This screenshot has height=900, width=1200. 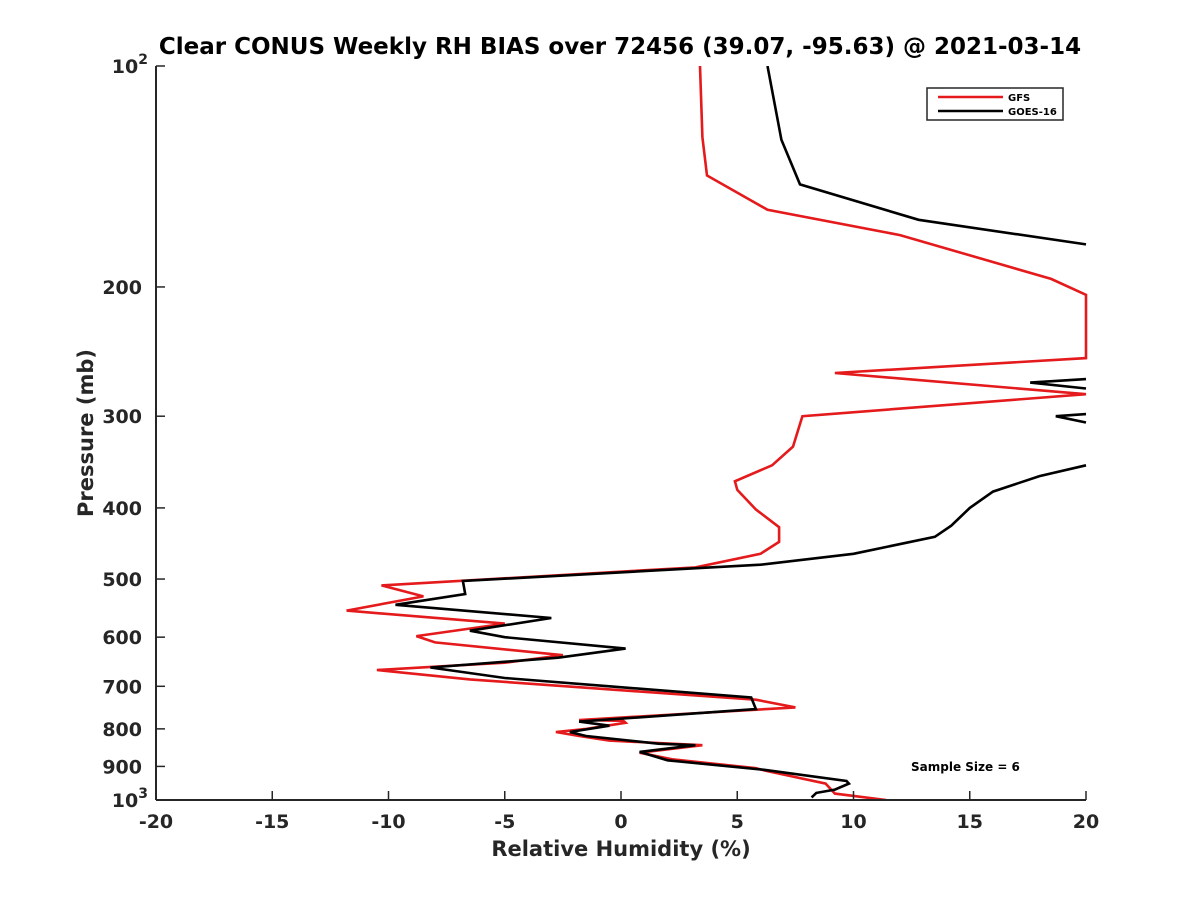 I want to click on y-tick-label: 200, so click(x=122, y=288).